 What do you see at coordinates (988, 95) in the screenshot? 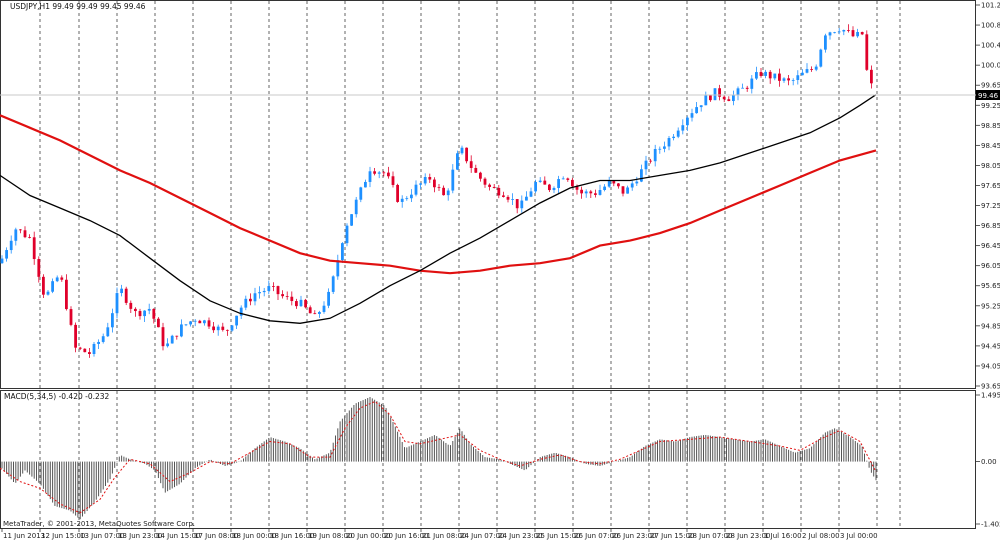
I see `current-price-tag` at bounding box center [988, 95].